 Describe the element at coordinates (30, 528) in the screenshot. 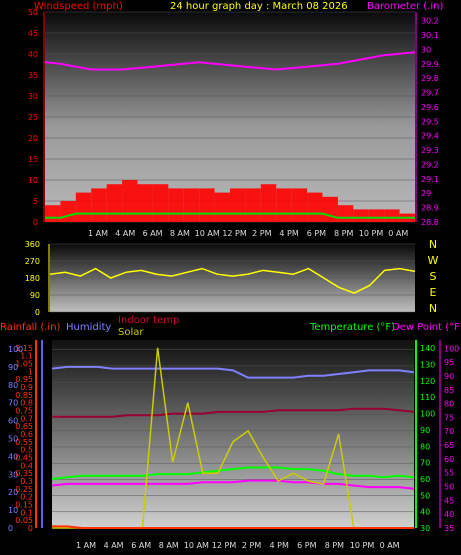

I see `rainfall-tick: 0` at that location.